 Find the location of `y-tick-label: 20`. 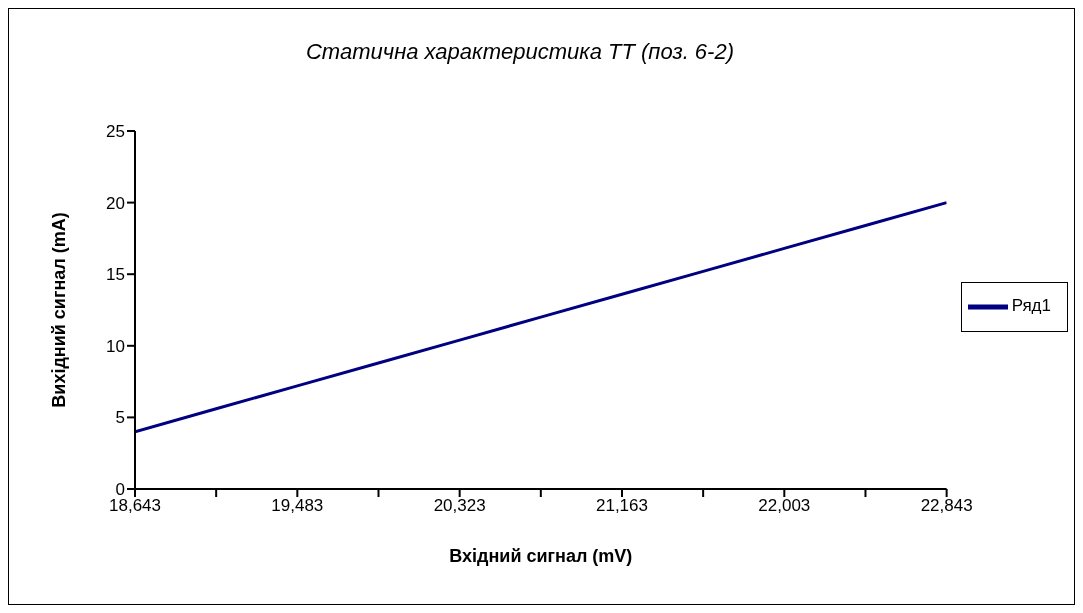

y-tick-label: 20 is located at coordinates (115, 203).